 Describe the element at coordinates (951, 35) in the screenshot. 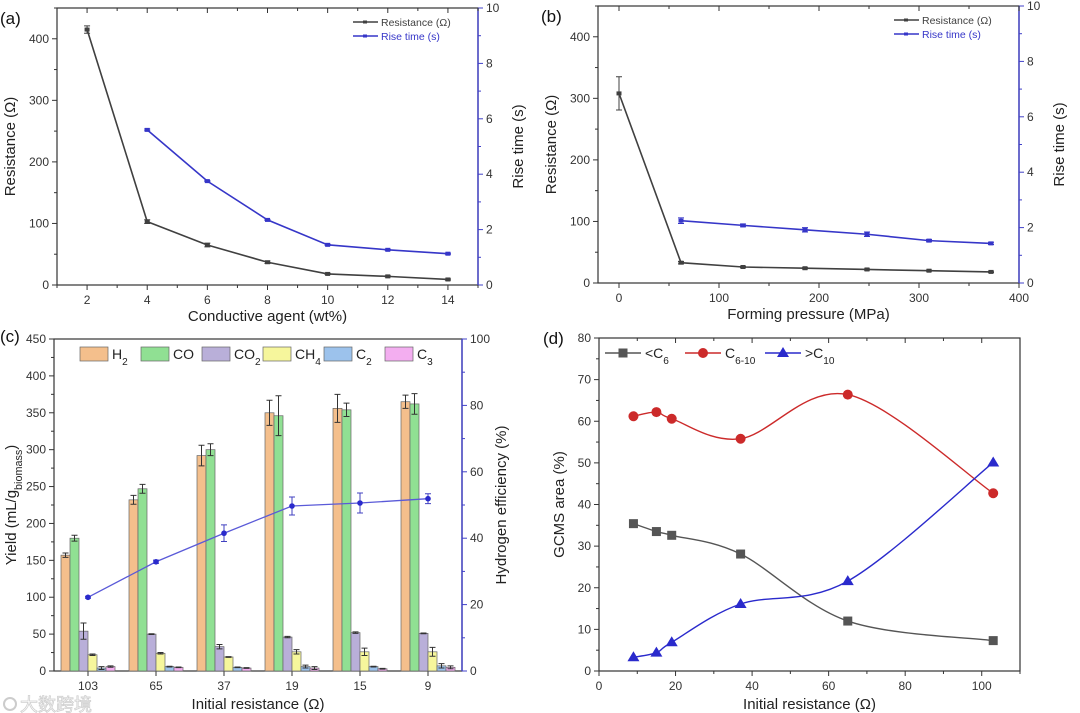

I see `legend-label: Rise time (s)` at that location.